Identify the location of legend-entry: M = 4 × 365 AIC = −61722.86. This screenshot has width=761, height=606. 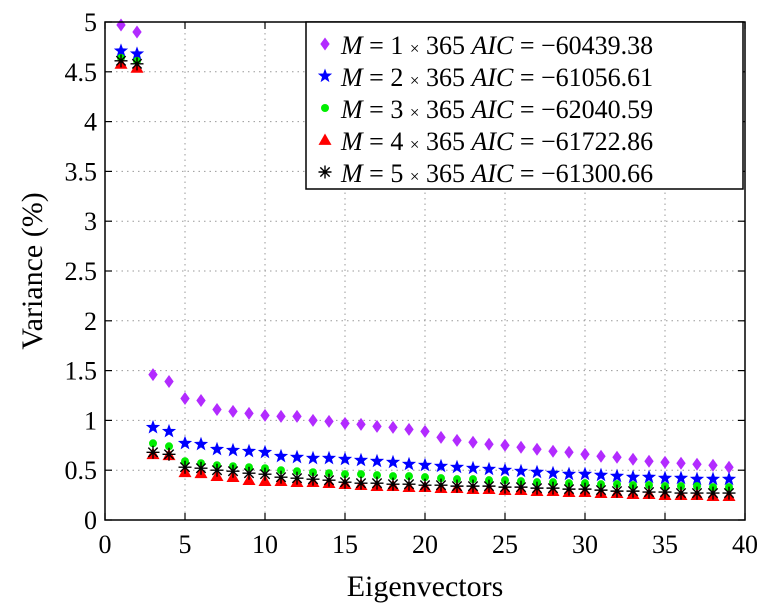
(485, 141).